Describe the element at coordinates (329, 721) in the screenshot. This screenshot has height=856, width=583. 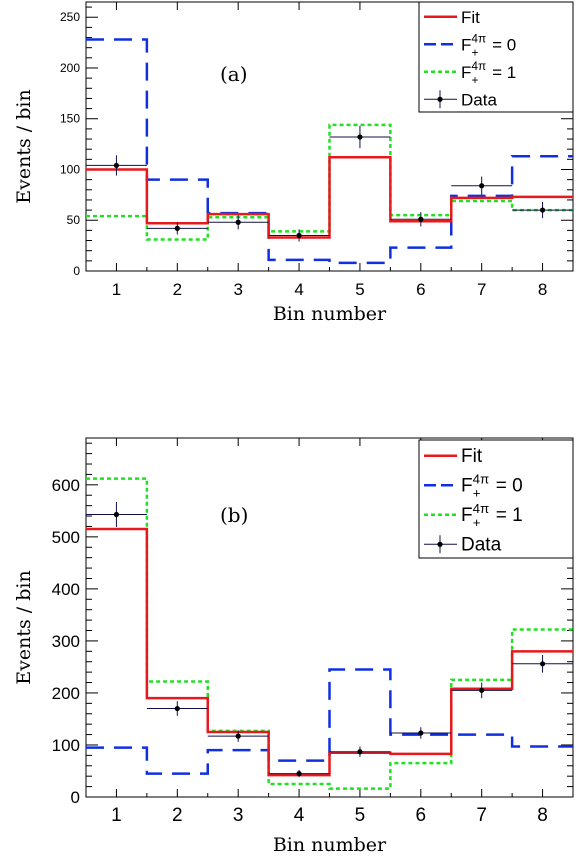
I see `series-line-f0` at that location.